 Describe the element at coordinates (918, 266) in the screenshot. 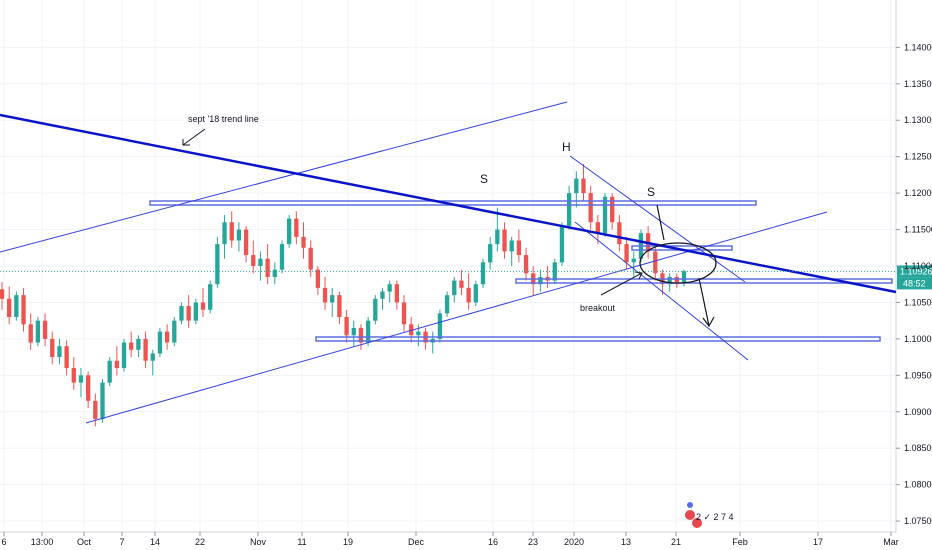

I see `y-tick-label: 1.11000` at that location.